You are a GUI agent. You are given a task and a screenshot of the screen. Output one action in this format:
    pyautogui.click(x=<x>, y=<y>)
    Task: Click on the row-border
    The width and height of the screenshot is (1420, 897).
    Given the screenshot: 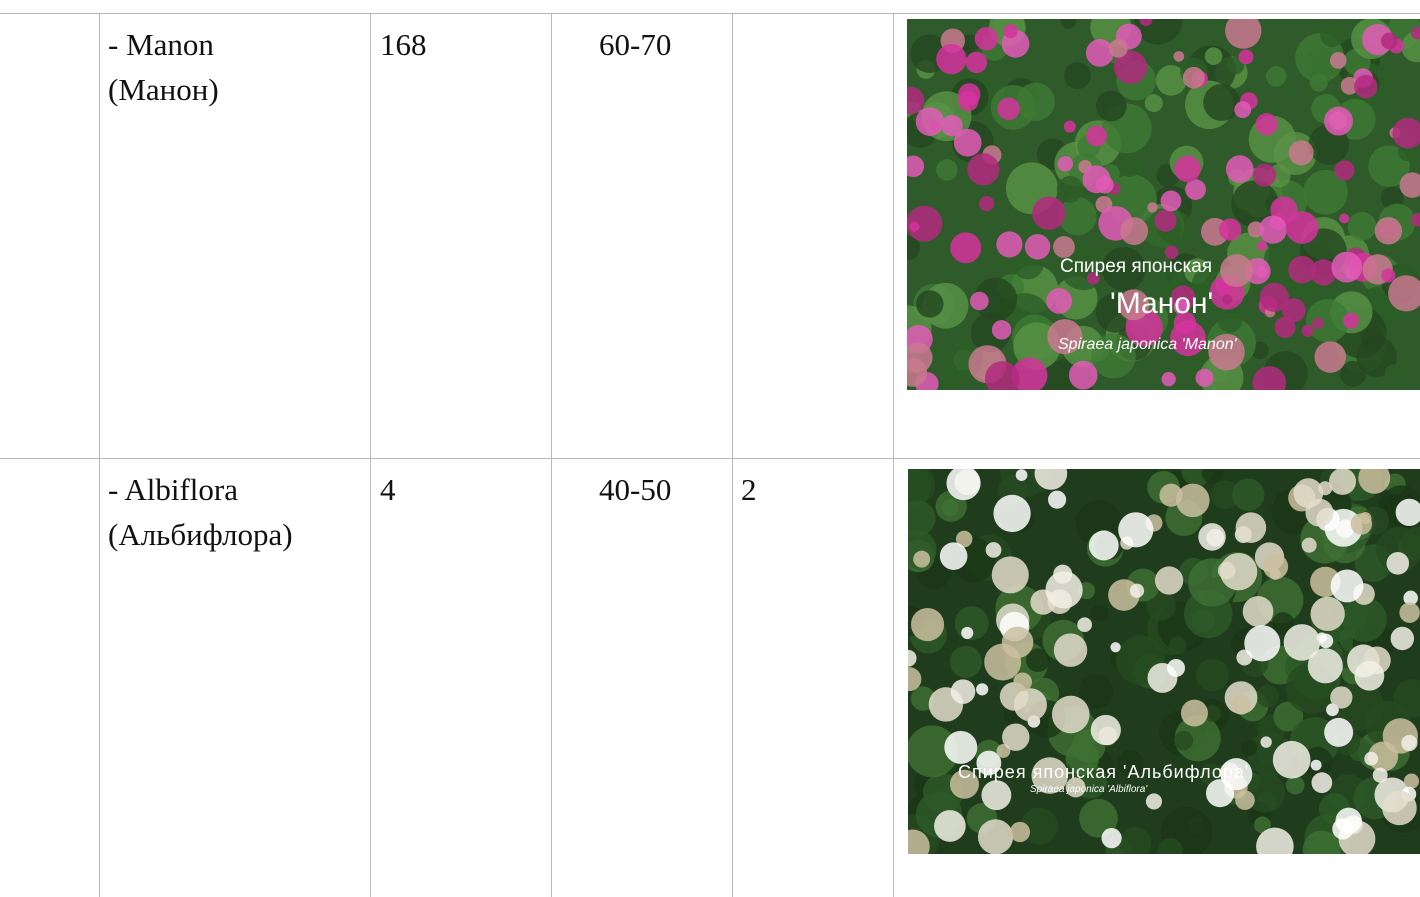 What is the action you would take?
    pyautogui.click(x=710, y=13)
    